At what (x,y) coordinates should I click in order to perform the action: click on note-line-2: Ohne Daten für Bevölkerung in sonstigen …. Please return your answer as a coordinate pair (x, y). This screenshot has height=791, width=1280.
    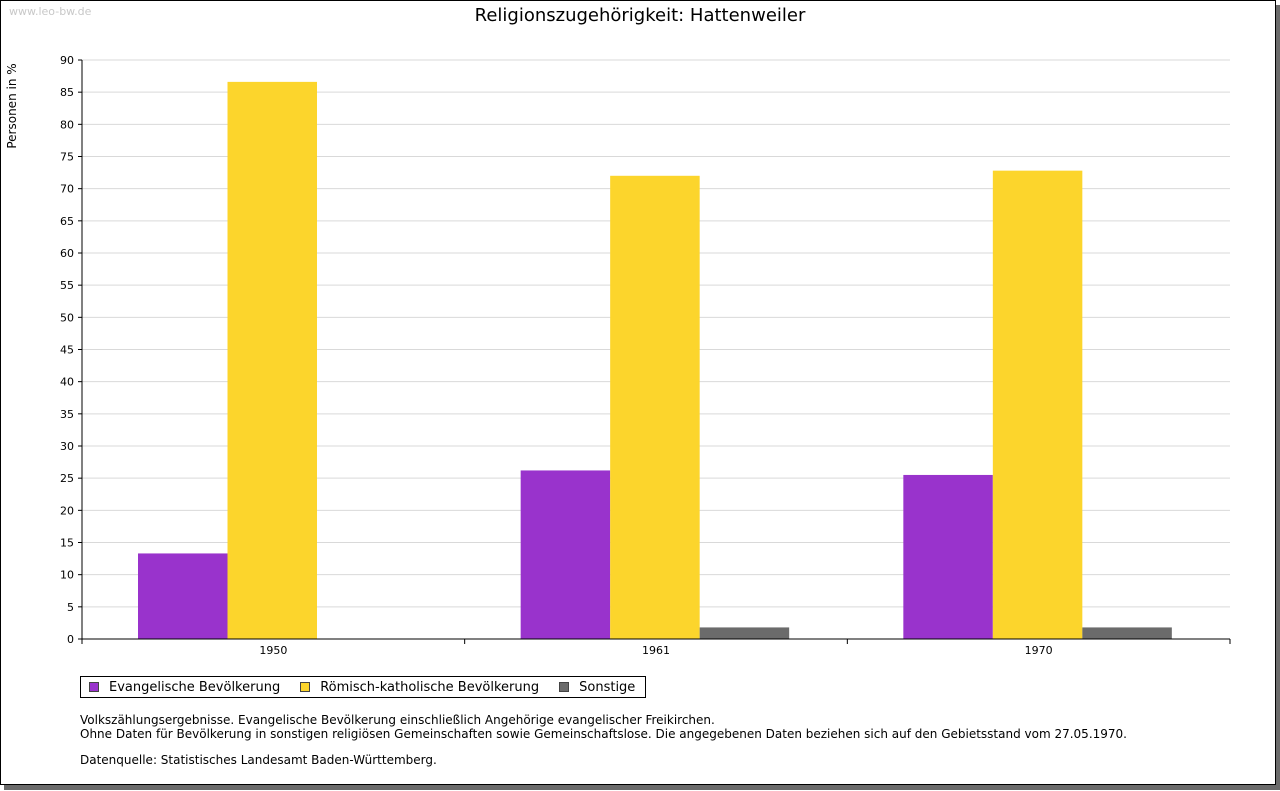
    Looking at the image, I should click on (603, 734).